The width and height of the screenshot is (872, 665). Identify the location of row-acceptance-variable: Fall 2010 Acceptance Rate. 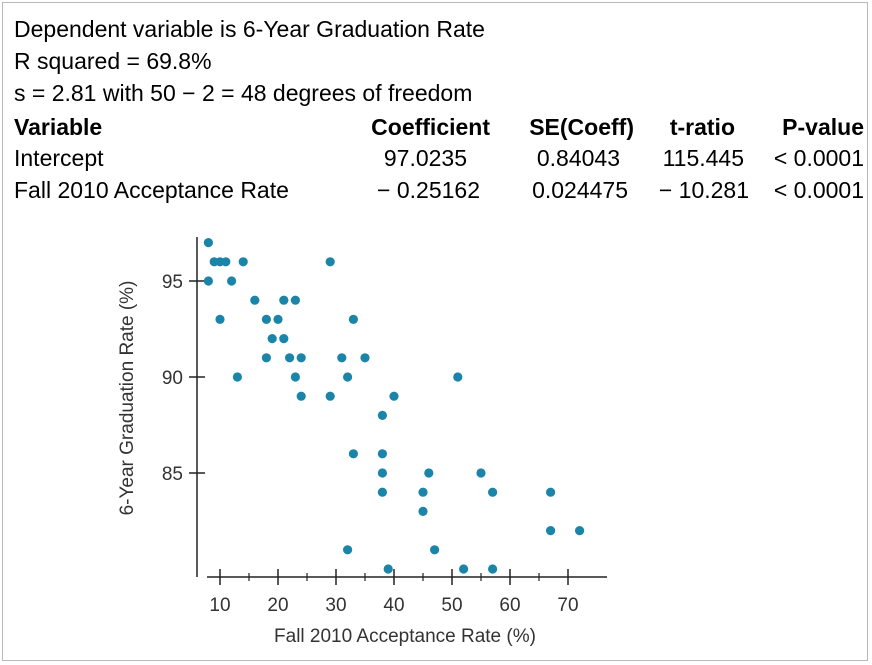
(151, 190).